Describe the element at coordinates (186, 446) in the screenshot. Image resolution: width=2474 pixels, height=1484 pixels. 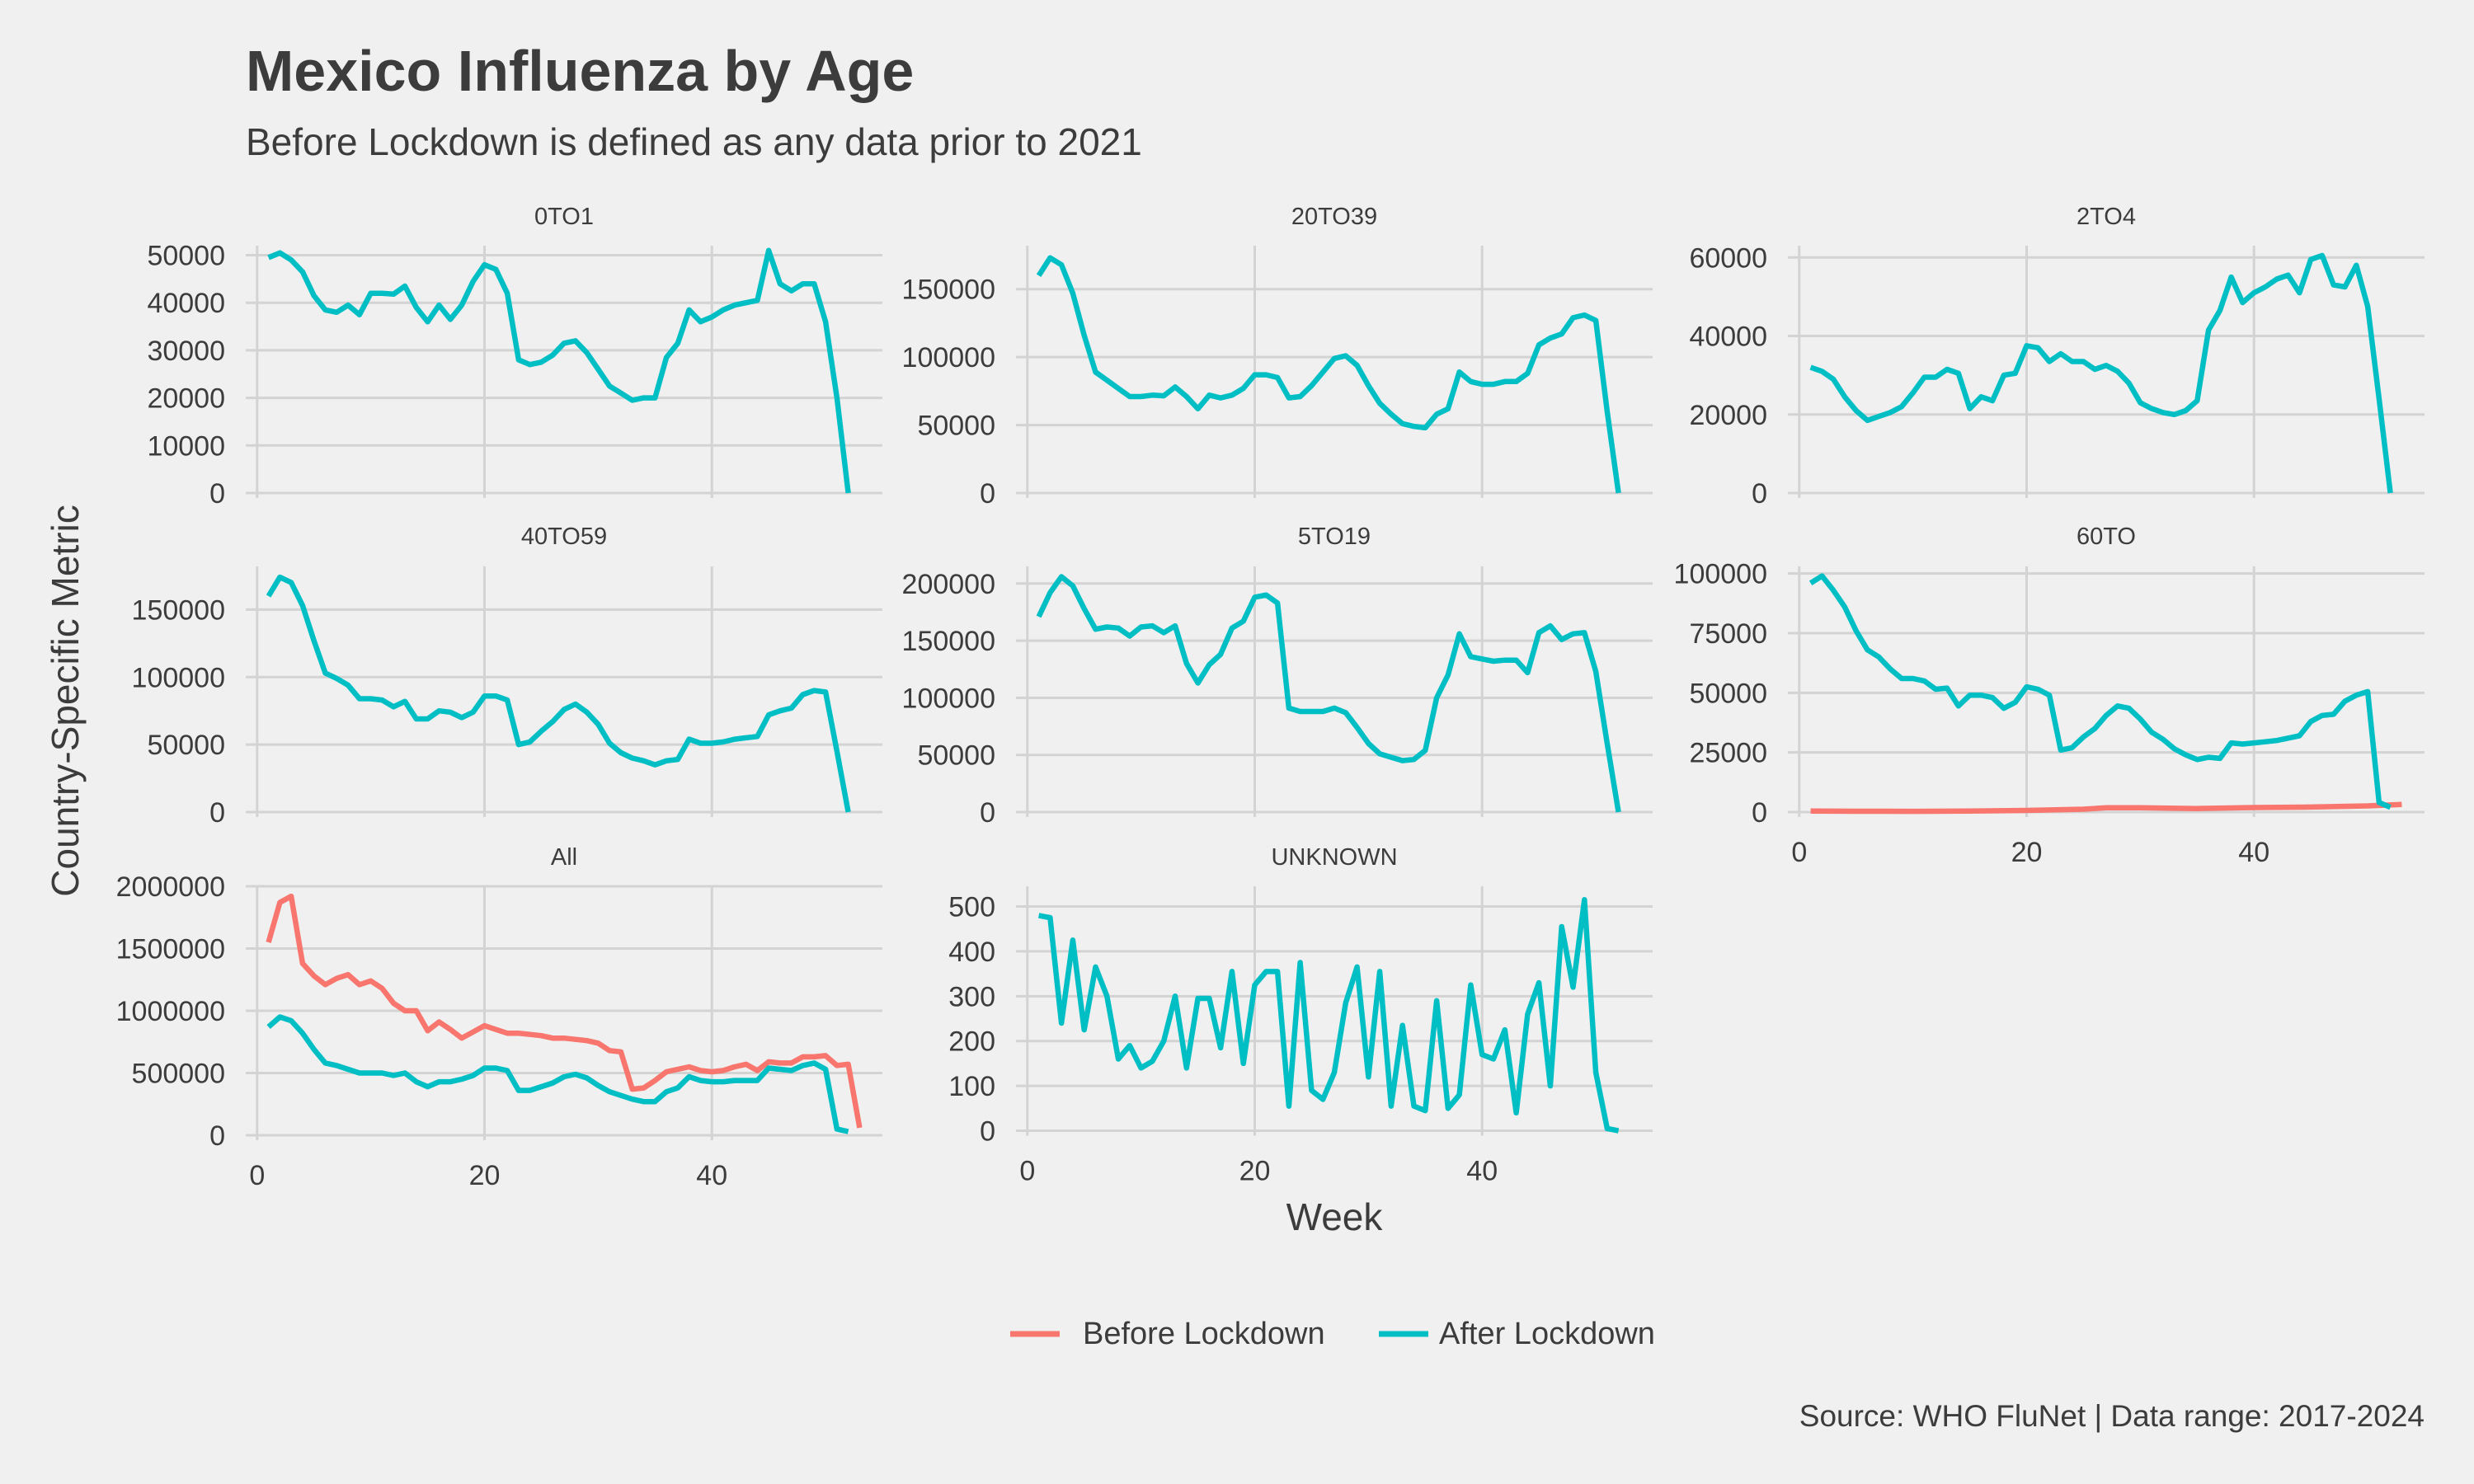
I see `y-tick-label: 10000` at that location.